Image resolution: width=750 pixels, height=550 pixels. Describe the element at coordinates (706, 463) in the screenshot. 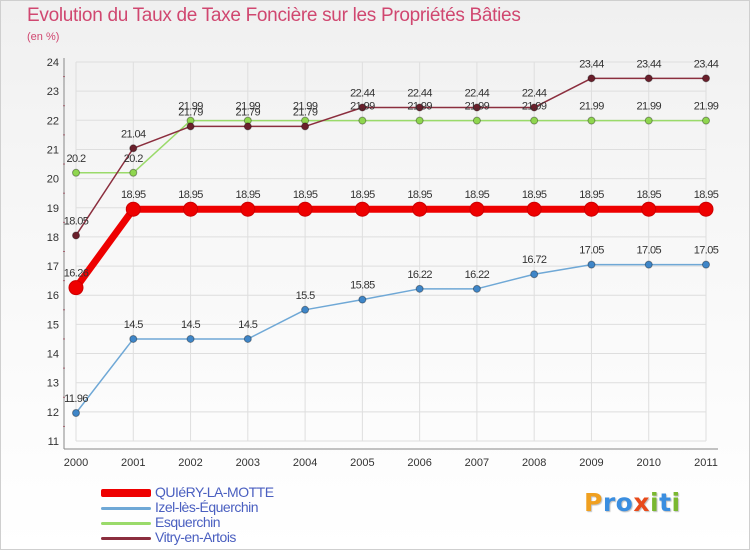

I see `x-tick-label: 2011` at that location.